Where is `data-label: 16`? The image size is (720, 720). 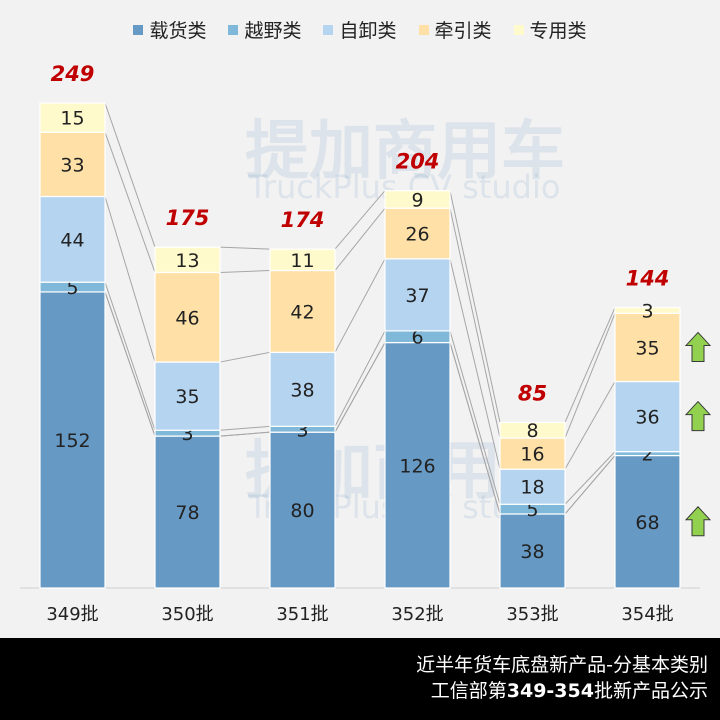
data-label: 16 is located at coordinates (532, 455).